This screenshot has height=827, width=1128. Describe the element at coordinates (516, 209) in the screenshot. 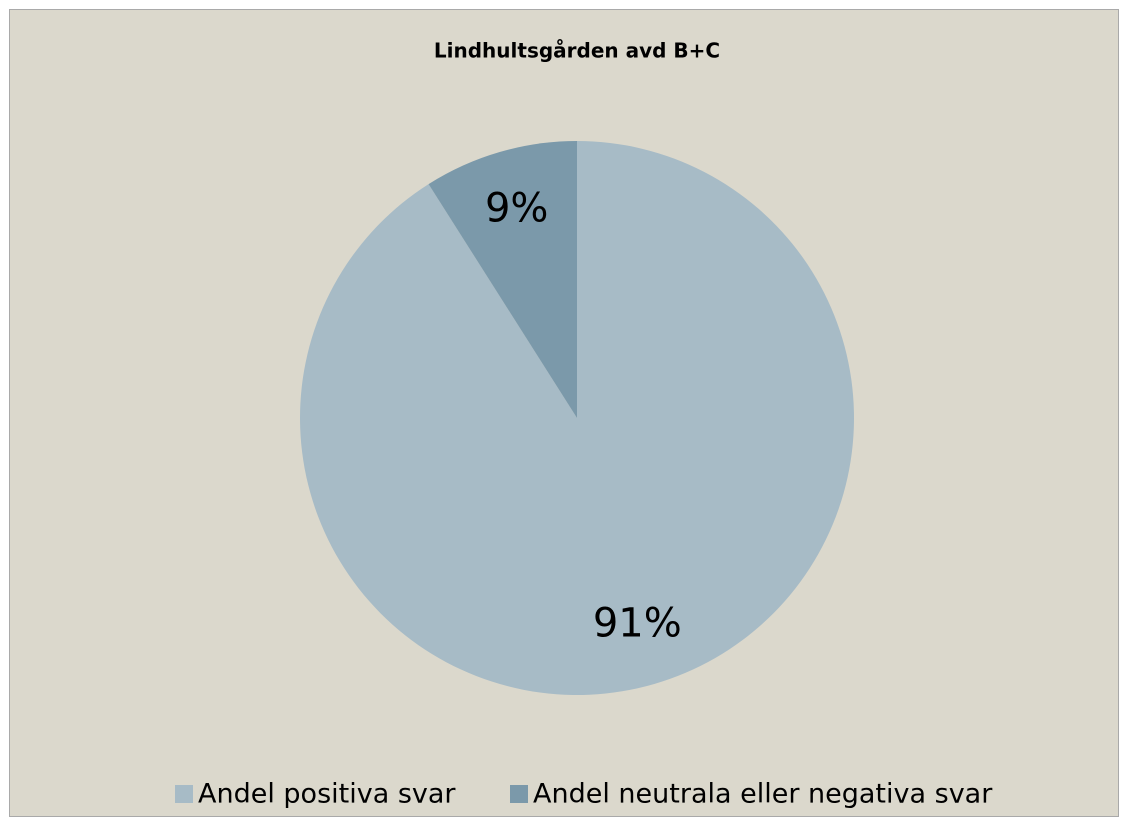

I see `data-label: 9%` at that location.